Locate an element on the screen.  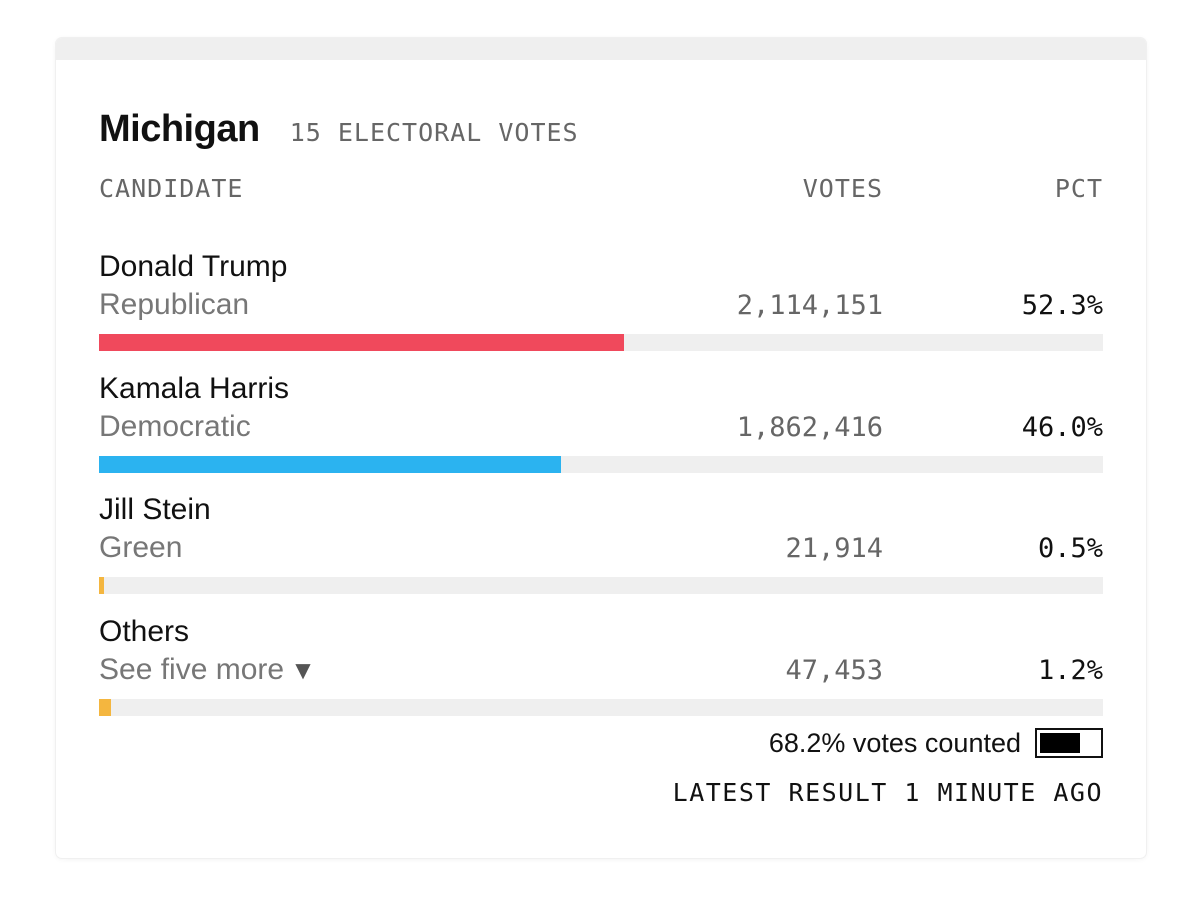
votes-counted: 68.2% votes counted is located at coordinates (936, 743).